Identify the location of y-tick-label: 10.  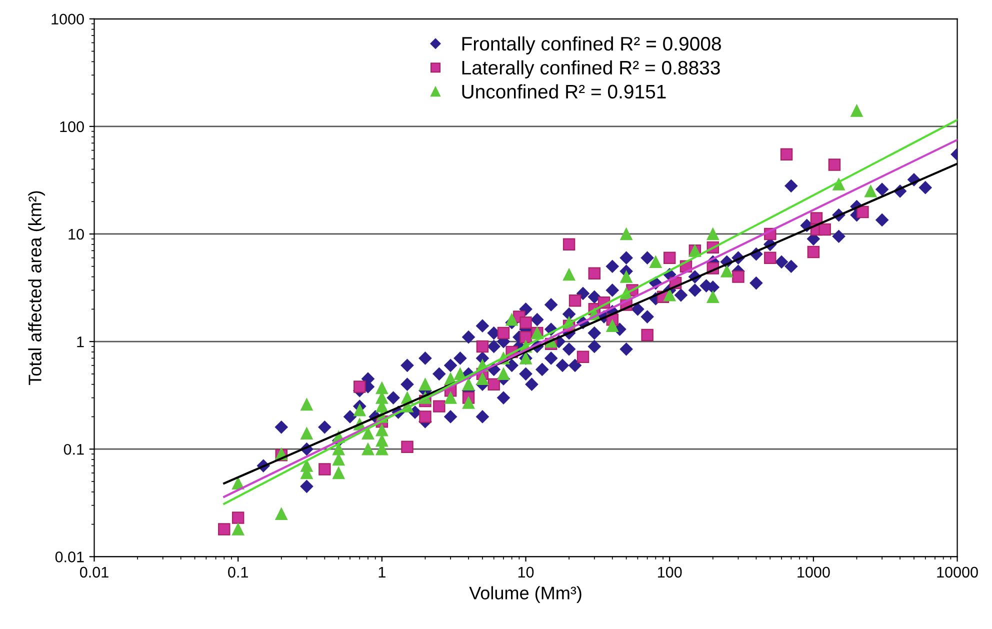
(76, 234).